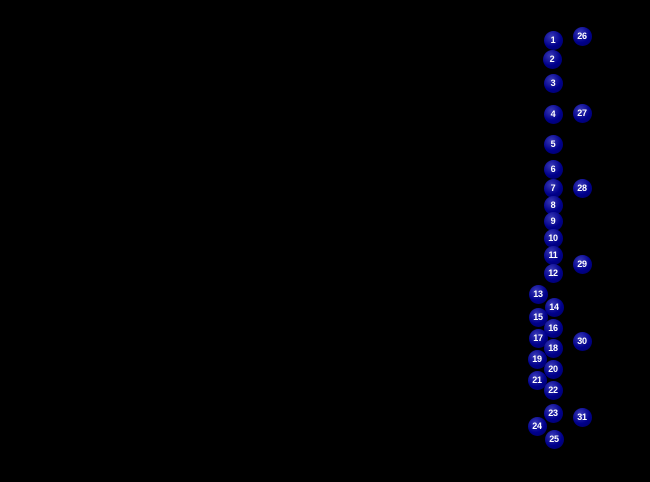 The image size is (650, 482). I want to click on marker-number: 24, so click(537, 425).